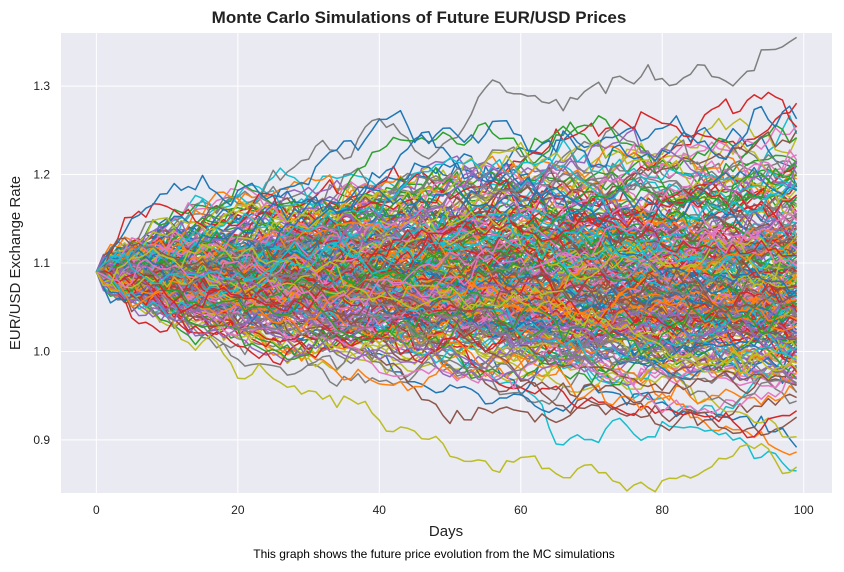 Image resolution: width=844 pixels, height=572 pixels. Describe the element at coordinates (663, 510) in the screenshot. I see `x-tick-label: 80` at that location.